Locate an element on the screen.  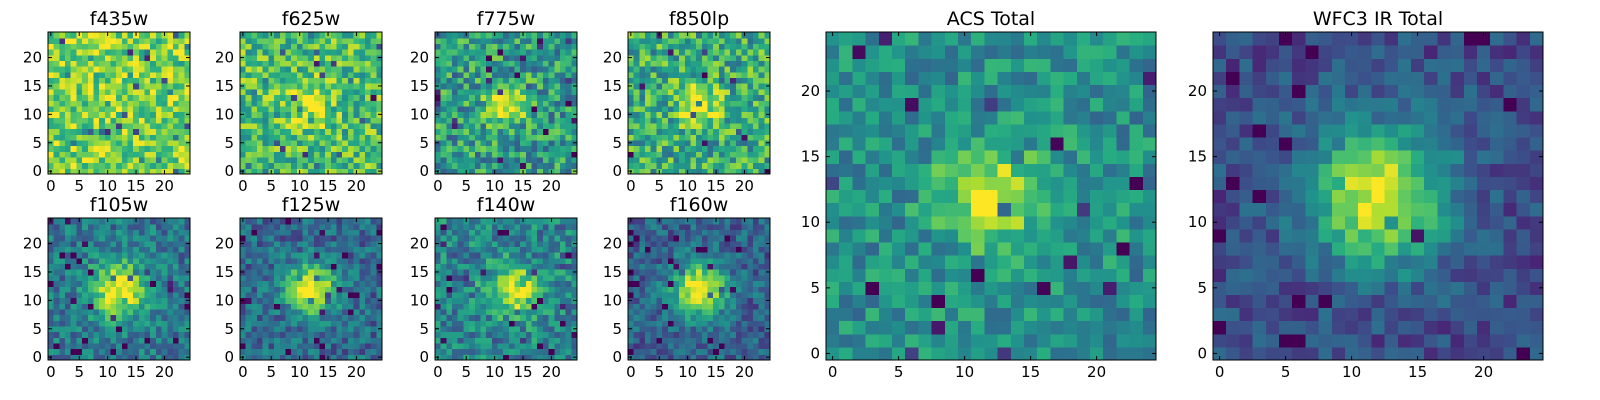
x-tick-label: 20 is located at coordinates (551, 372).